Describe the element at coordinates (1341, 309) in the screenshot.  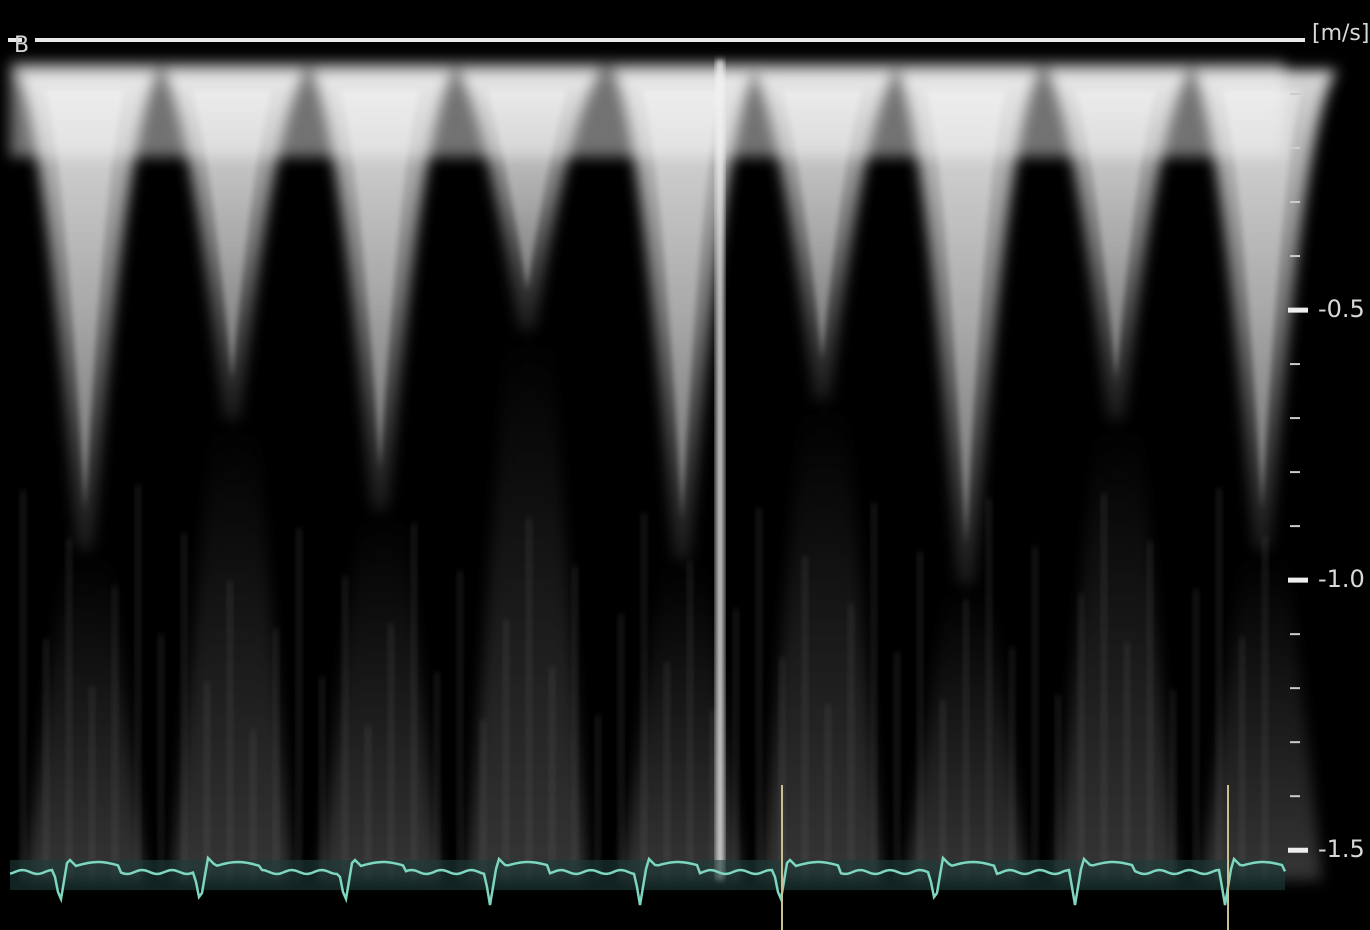
I see `tick-label: -0.5` at that location.